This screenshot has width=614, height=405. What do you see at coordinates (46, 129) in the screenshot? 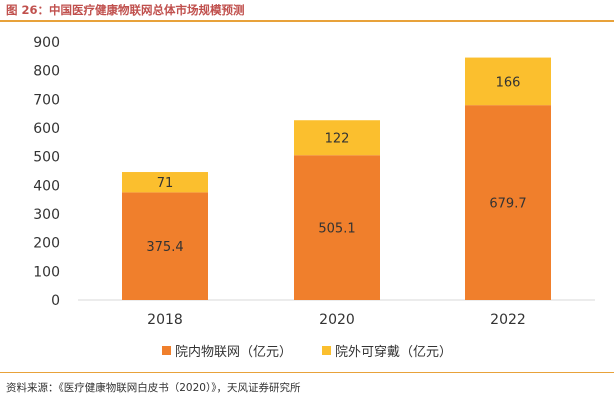
I see `y-tick-label: 600` at bounding box center [46, 129].